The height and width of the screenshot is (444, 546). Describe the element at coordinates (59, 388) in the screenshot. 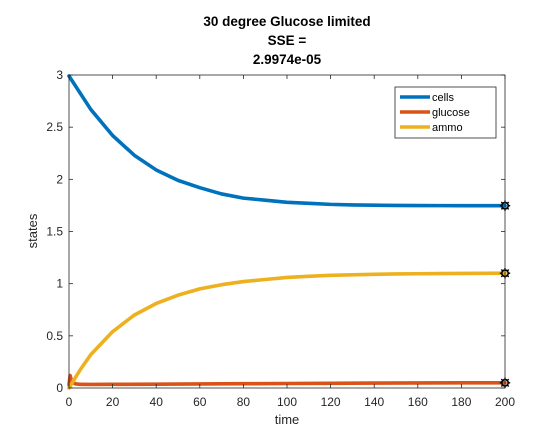

I see `y-tick-label: 0` at that location.